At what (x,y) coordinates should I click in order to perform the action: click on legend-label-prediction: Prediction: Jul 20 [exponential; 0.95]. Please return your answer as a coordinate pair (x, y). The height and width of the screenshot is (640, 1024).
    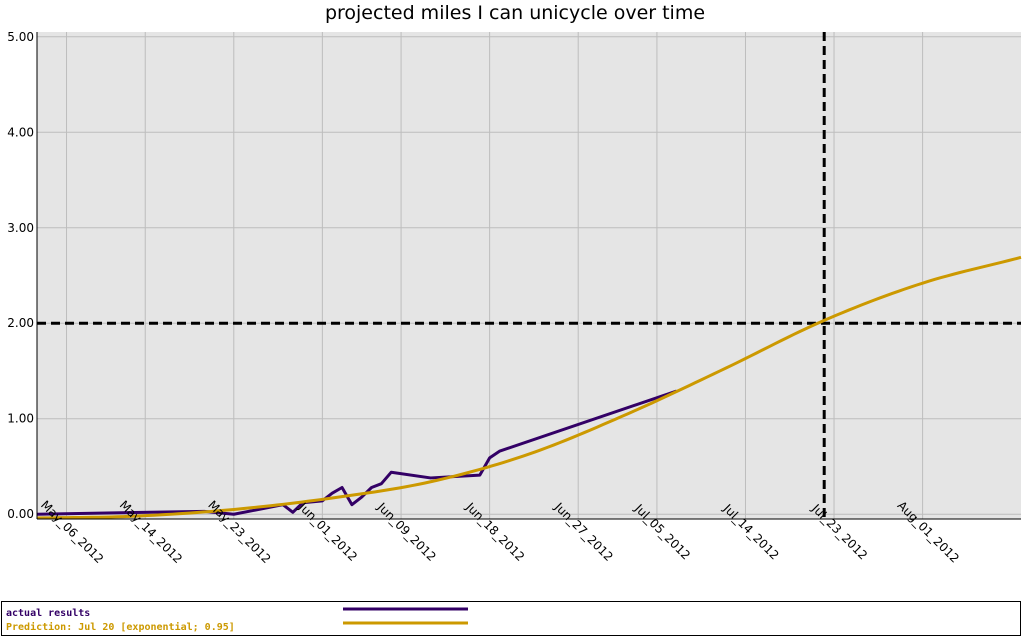
    Looking at the image, I should click on (120, 627).